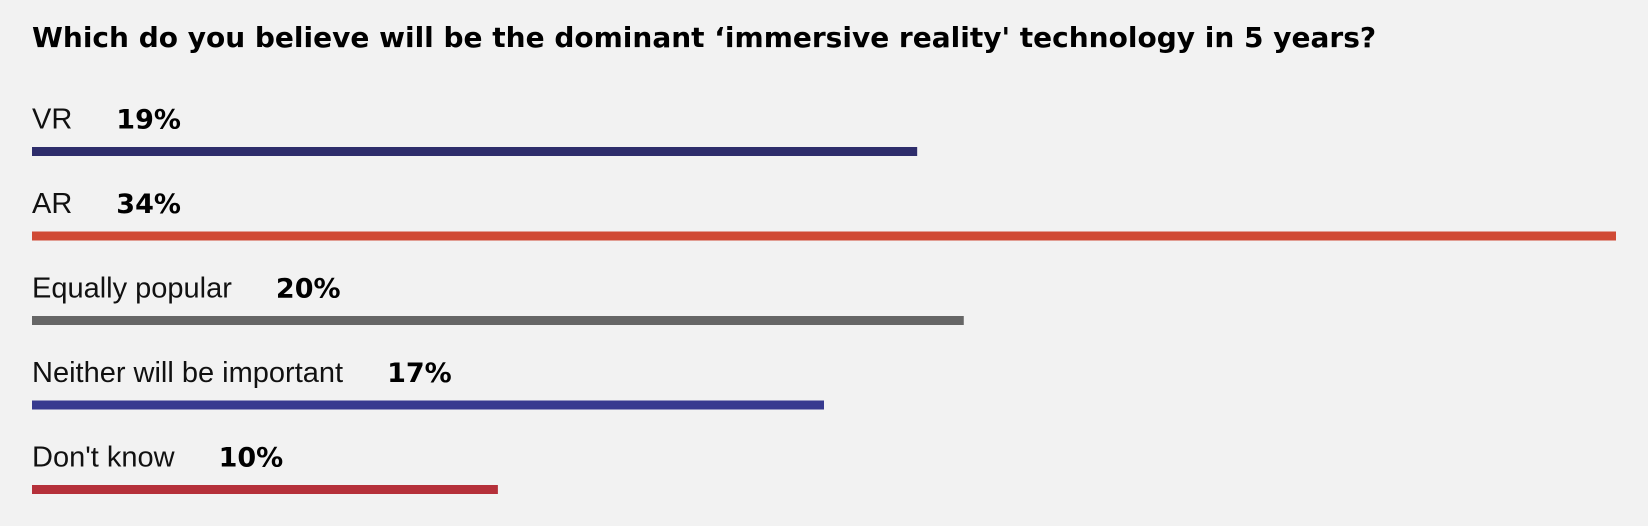 The height and width of the screenshot is (526, 1648). Describe the element at coordinates (52, 120) in the screenshot. I see `category-label: VR` at that location.